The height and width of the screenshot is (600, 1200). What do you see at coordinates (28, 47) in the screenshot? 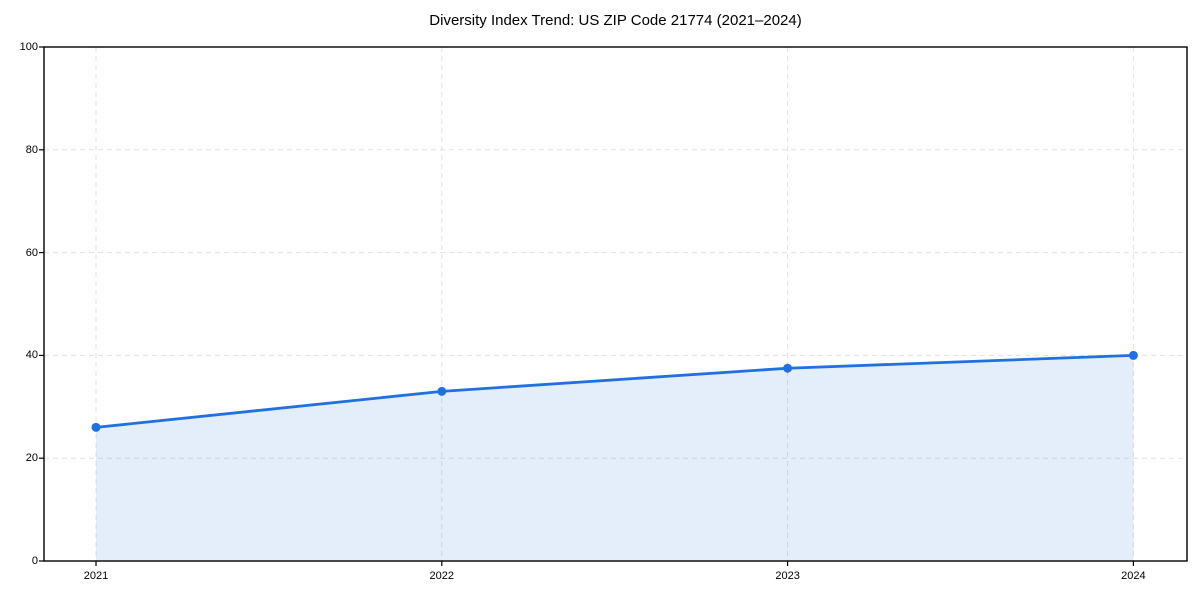
I see `y-axis-tick-label: 100` at bounding box center [28, 47].